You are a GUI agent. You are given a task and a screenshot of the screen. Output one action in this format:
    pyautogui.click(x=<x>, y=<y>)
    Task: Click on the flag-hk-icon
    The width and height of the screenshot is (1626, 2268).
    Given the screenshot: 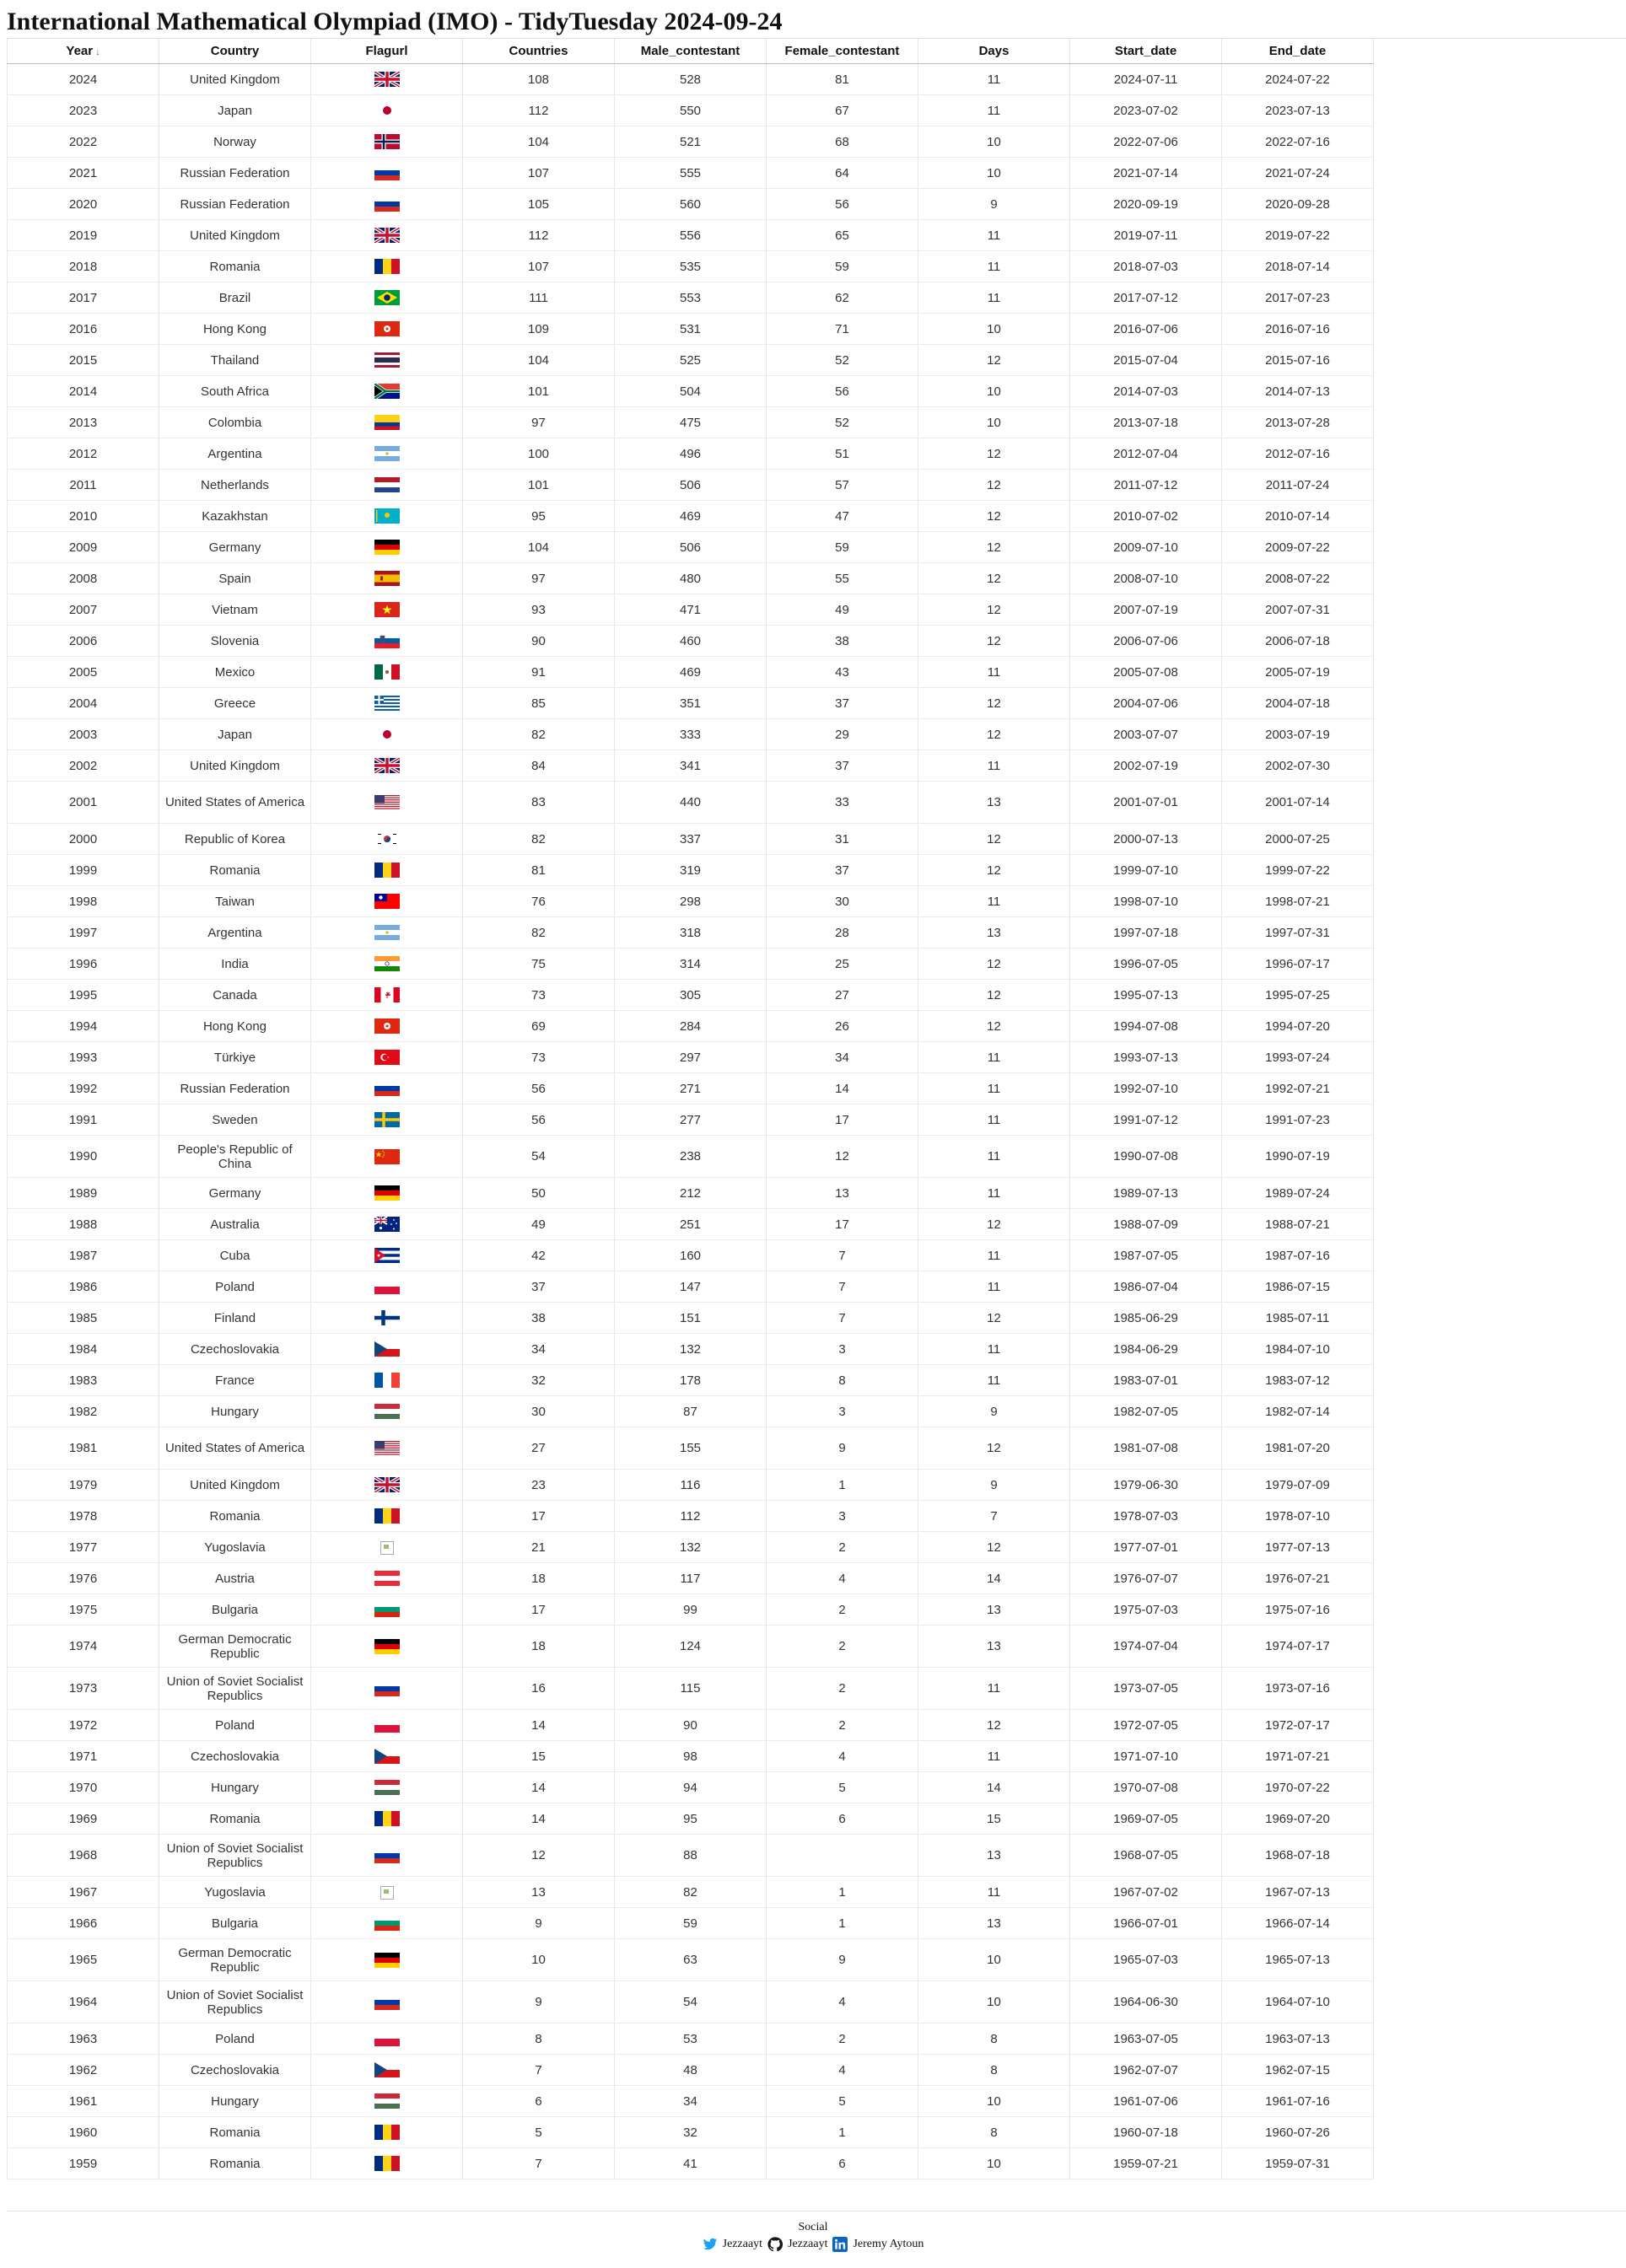 What is the action you would take?
    pyautogui.click(x=387, y=329)
    